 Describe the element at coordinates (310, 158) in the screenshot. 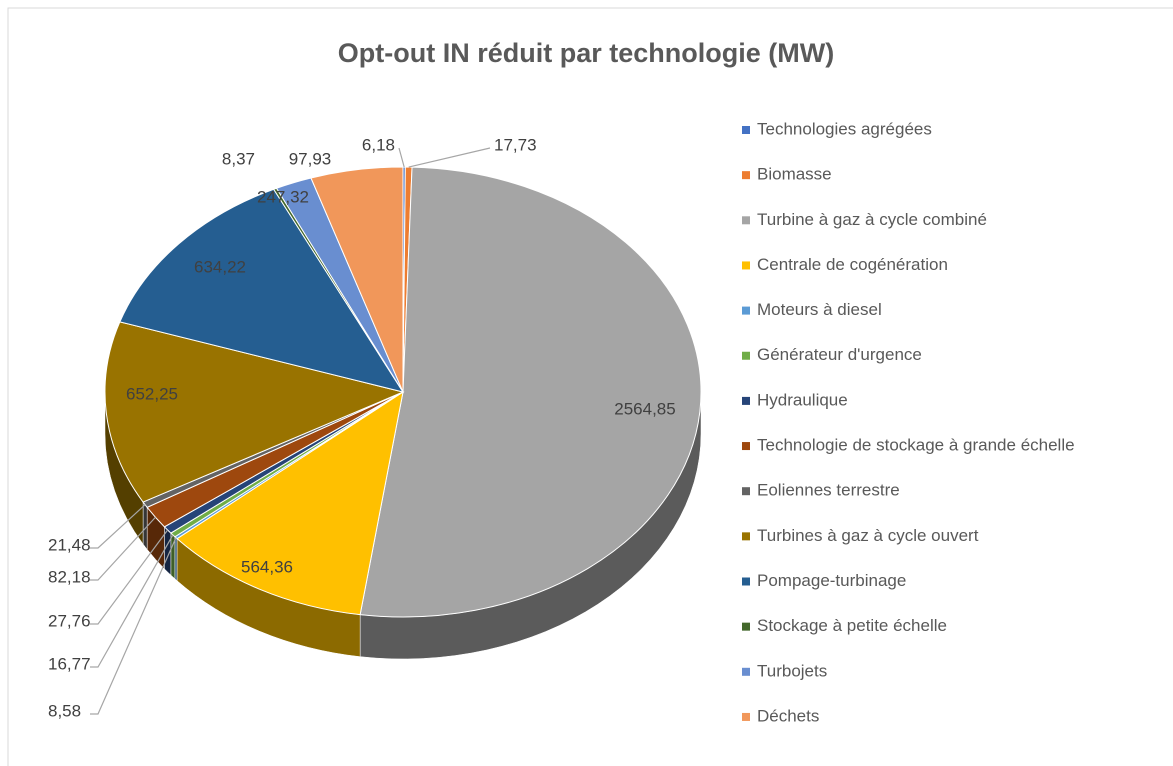

I see `data-label: 97,93` at that location.